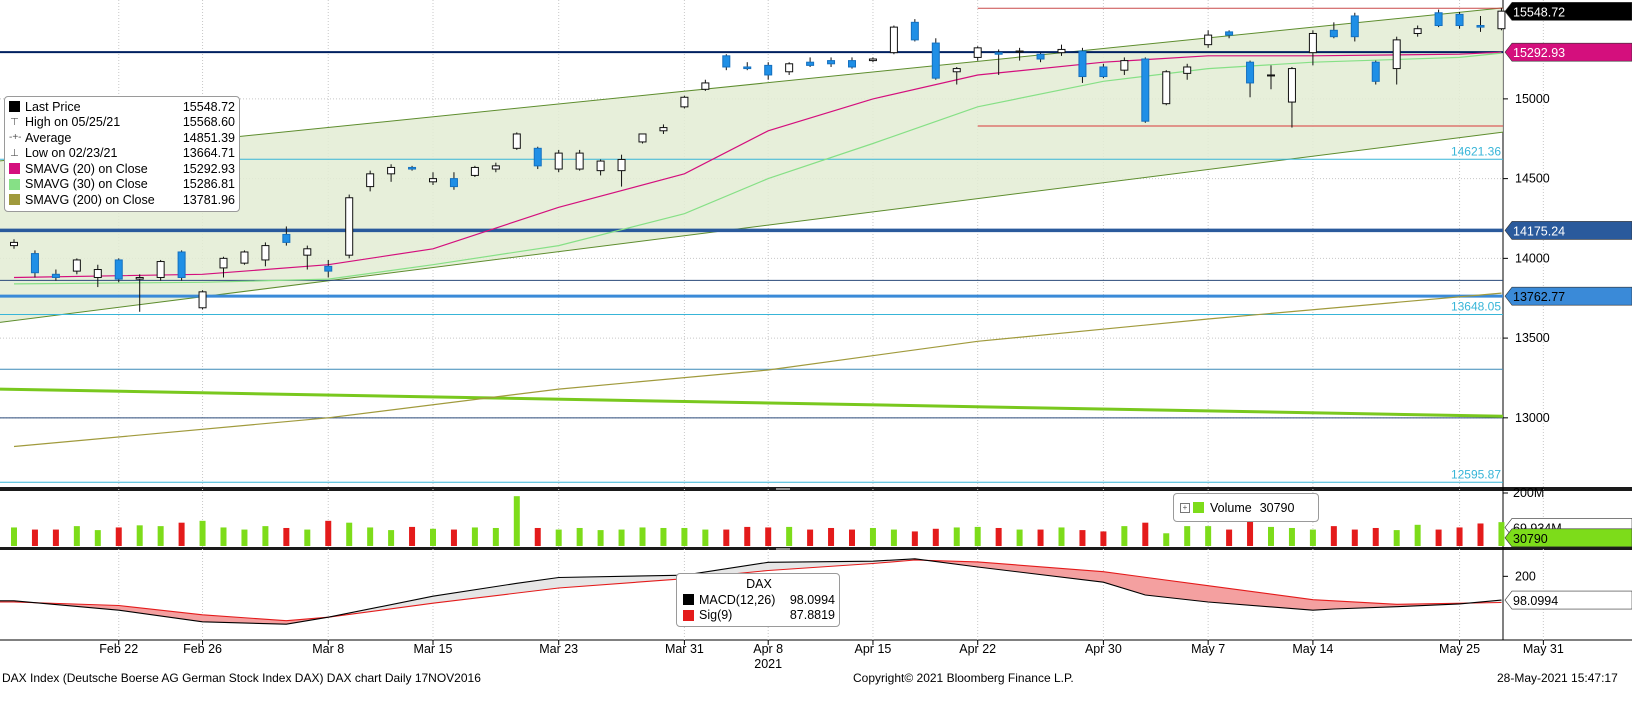 Image resolution: width=1632 pixels, height=720 pixels. What do you see at coordinates (104, 200) in the screenshot?
I see `legend-label: SMAVG (200) on Close` at bounding box center [104, 200].